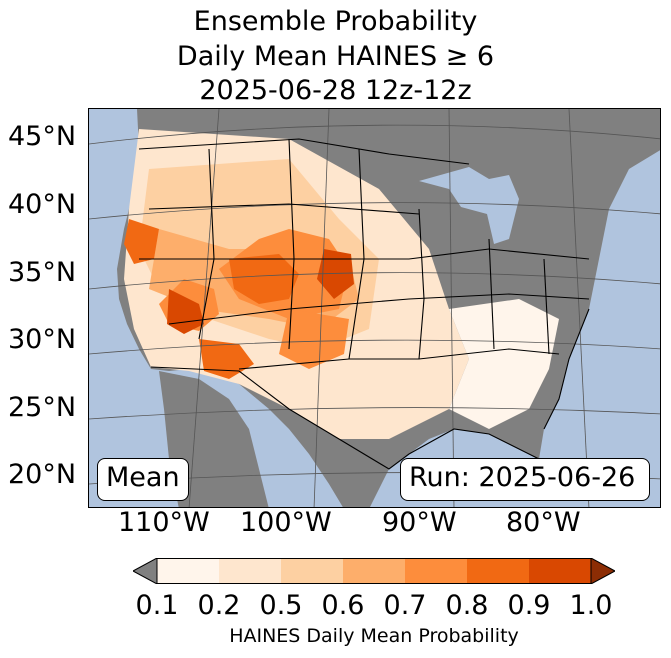 The width and height of the screenshot is (671, 658). I want to click on latitude-label-45: 45°N, so click(42, 136).